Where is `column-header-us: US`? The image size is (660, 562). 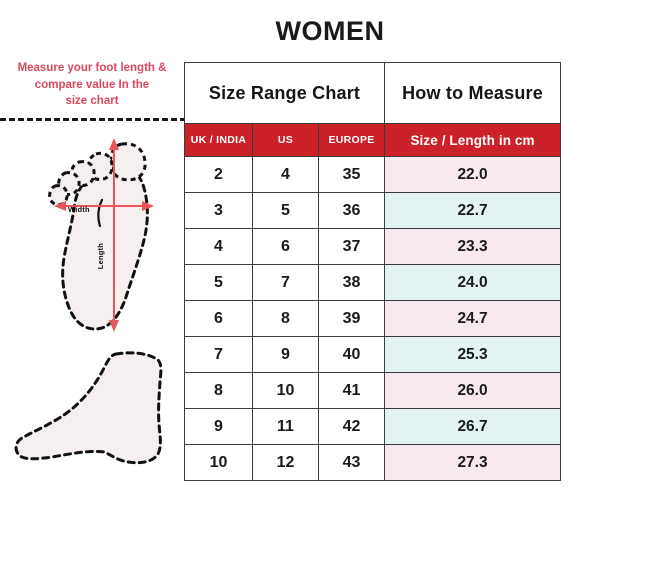 column-header-us: US is located at coordinates (285, 140).